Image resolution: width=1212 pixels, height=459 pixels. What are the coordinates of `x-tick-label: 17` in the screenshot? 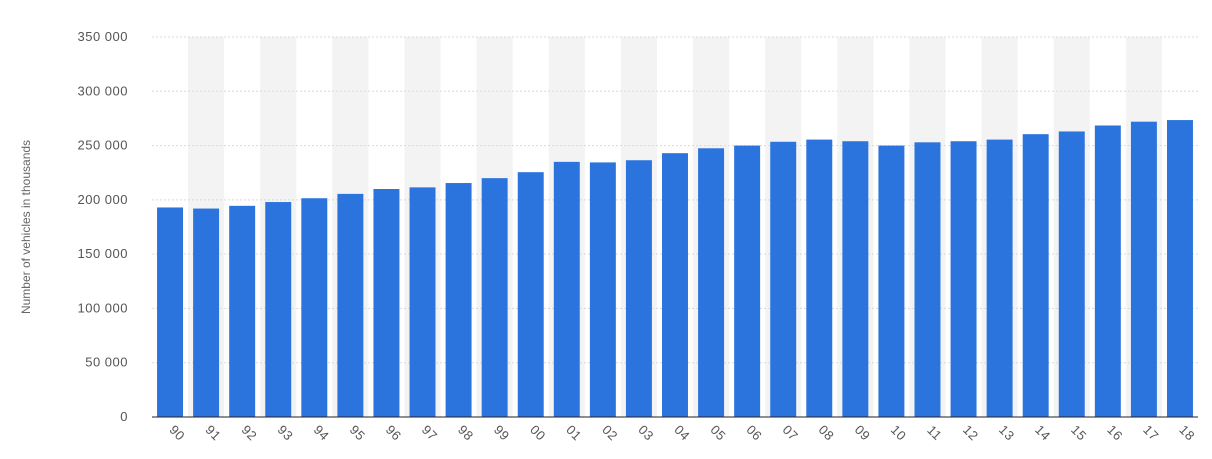 It's located at (1151, 433).